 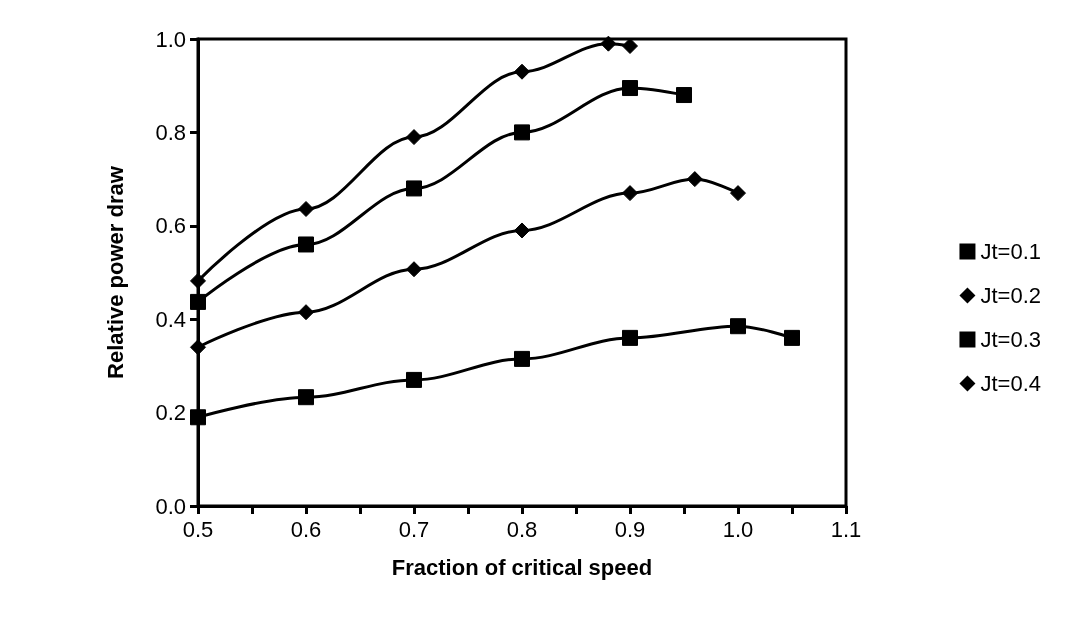 I want to click on x-tick-label: 0.9, so click(x=630, y=529).